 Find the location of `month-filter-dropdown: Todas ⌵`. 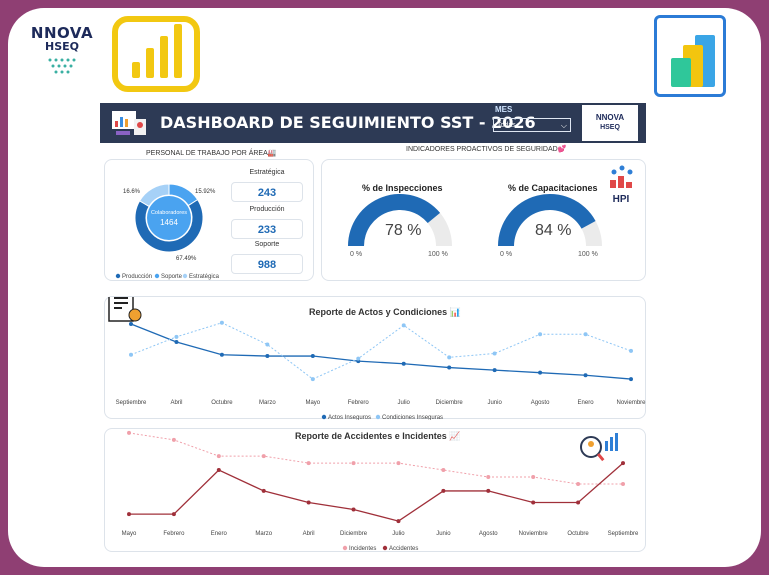

month-filter-dropdown: Todas ⌵ is located at coordinates (532, 125).